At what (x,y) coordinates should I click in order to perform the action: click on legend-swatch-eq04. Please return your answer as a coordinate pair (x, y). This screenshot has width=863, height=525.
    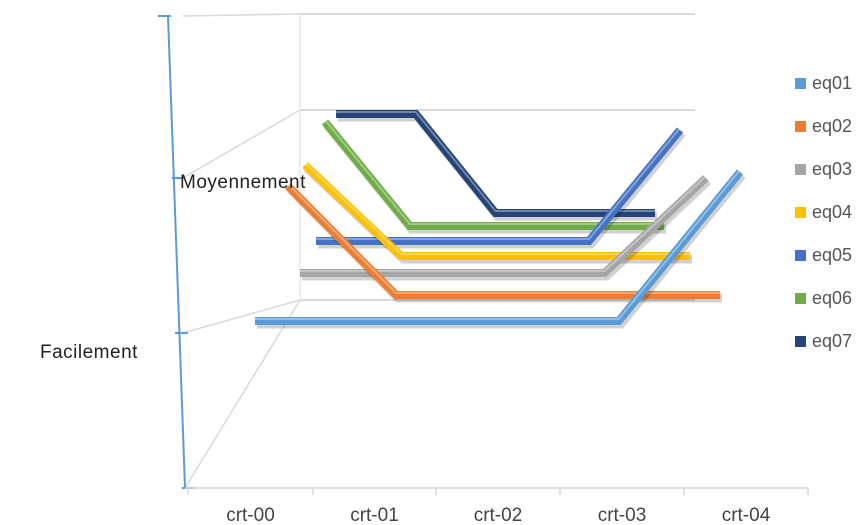
    Looking at the image, I should click on (800, 212).